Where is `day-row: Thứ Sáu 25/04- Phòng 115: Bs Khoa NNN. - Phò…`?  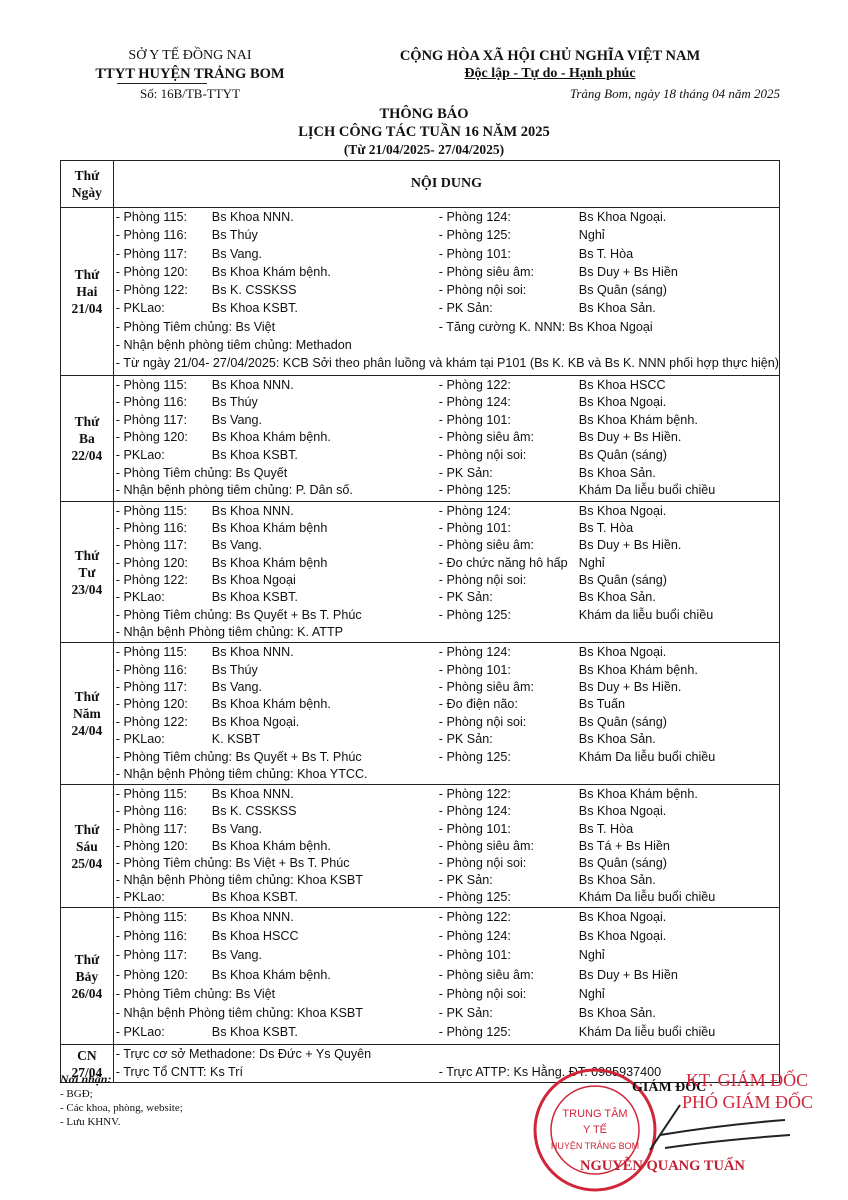
day-row: Thứ Sáu 25/04- Phòng 115: Bs Khoa NNN. - Phò… is located at coordinates (420, 846).